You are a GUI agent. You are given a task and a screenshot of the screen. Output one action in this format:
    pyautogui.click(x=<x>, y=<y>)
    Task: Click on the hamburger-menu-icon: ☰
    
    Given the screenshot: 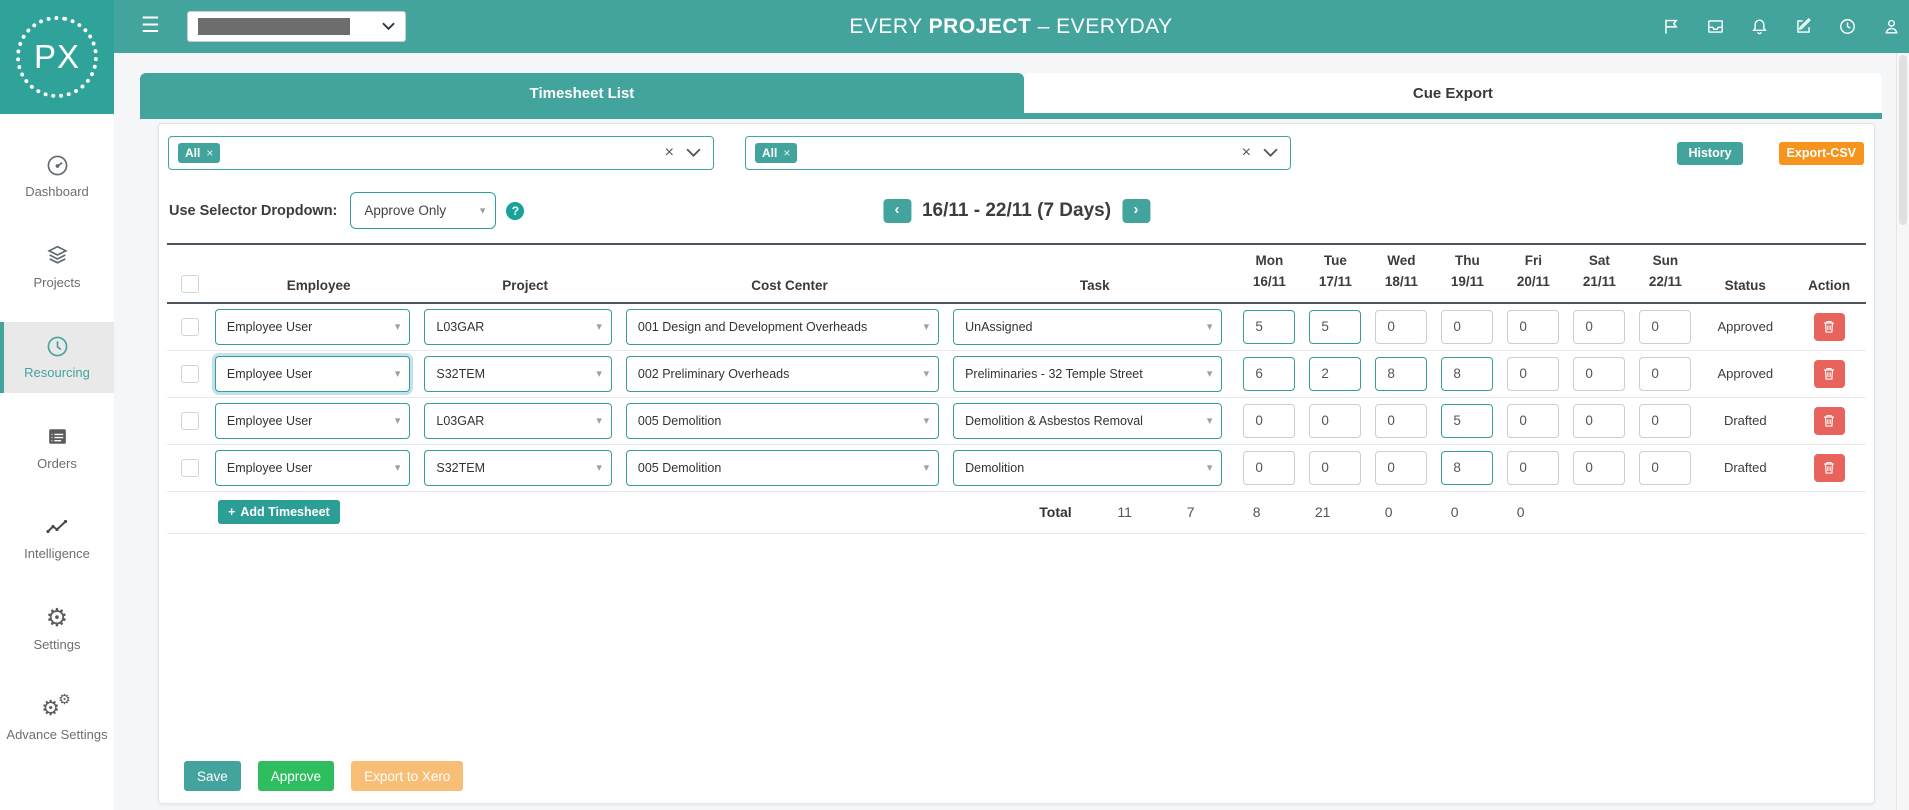 What is the action you would take?
    pyautogui.click(x=150, y=25)
    